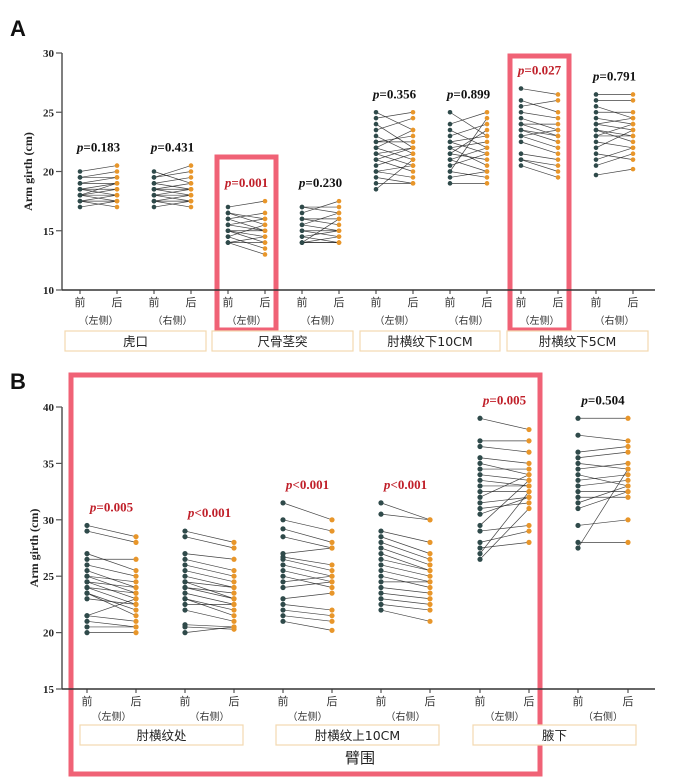 The image size is (700, 784). What do you see at coordinates (18, 28) in the screenshot?
I see `panel-letter-a: A` at bounding box center [18, 28].